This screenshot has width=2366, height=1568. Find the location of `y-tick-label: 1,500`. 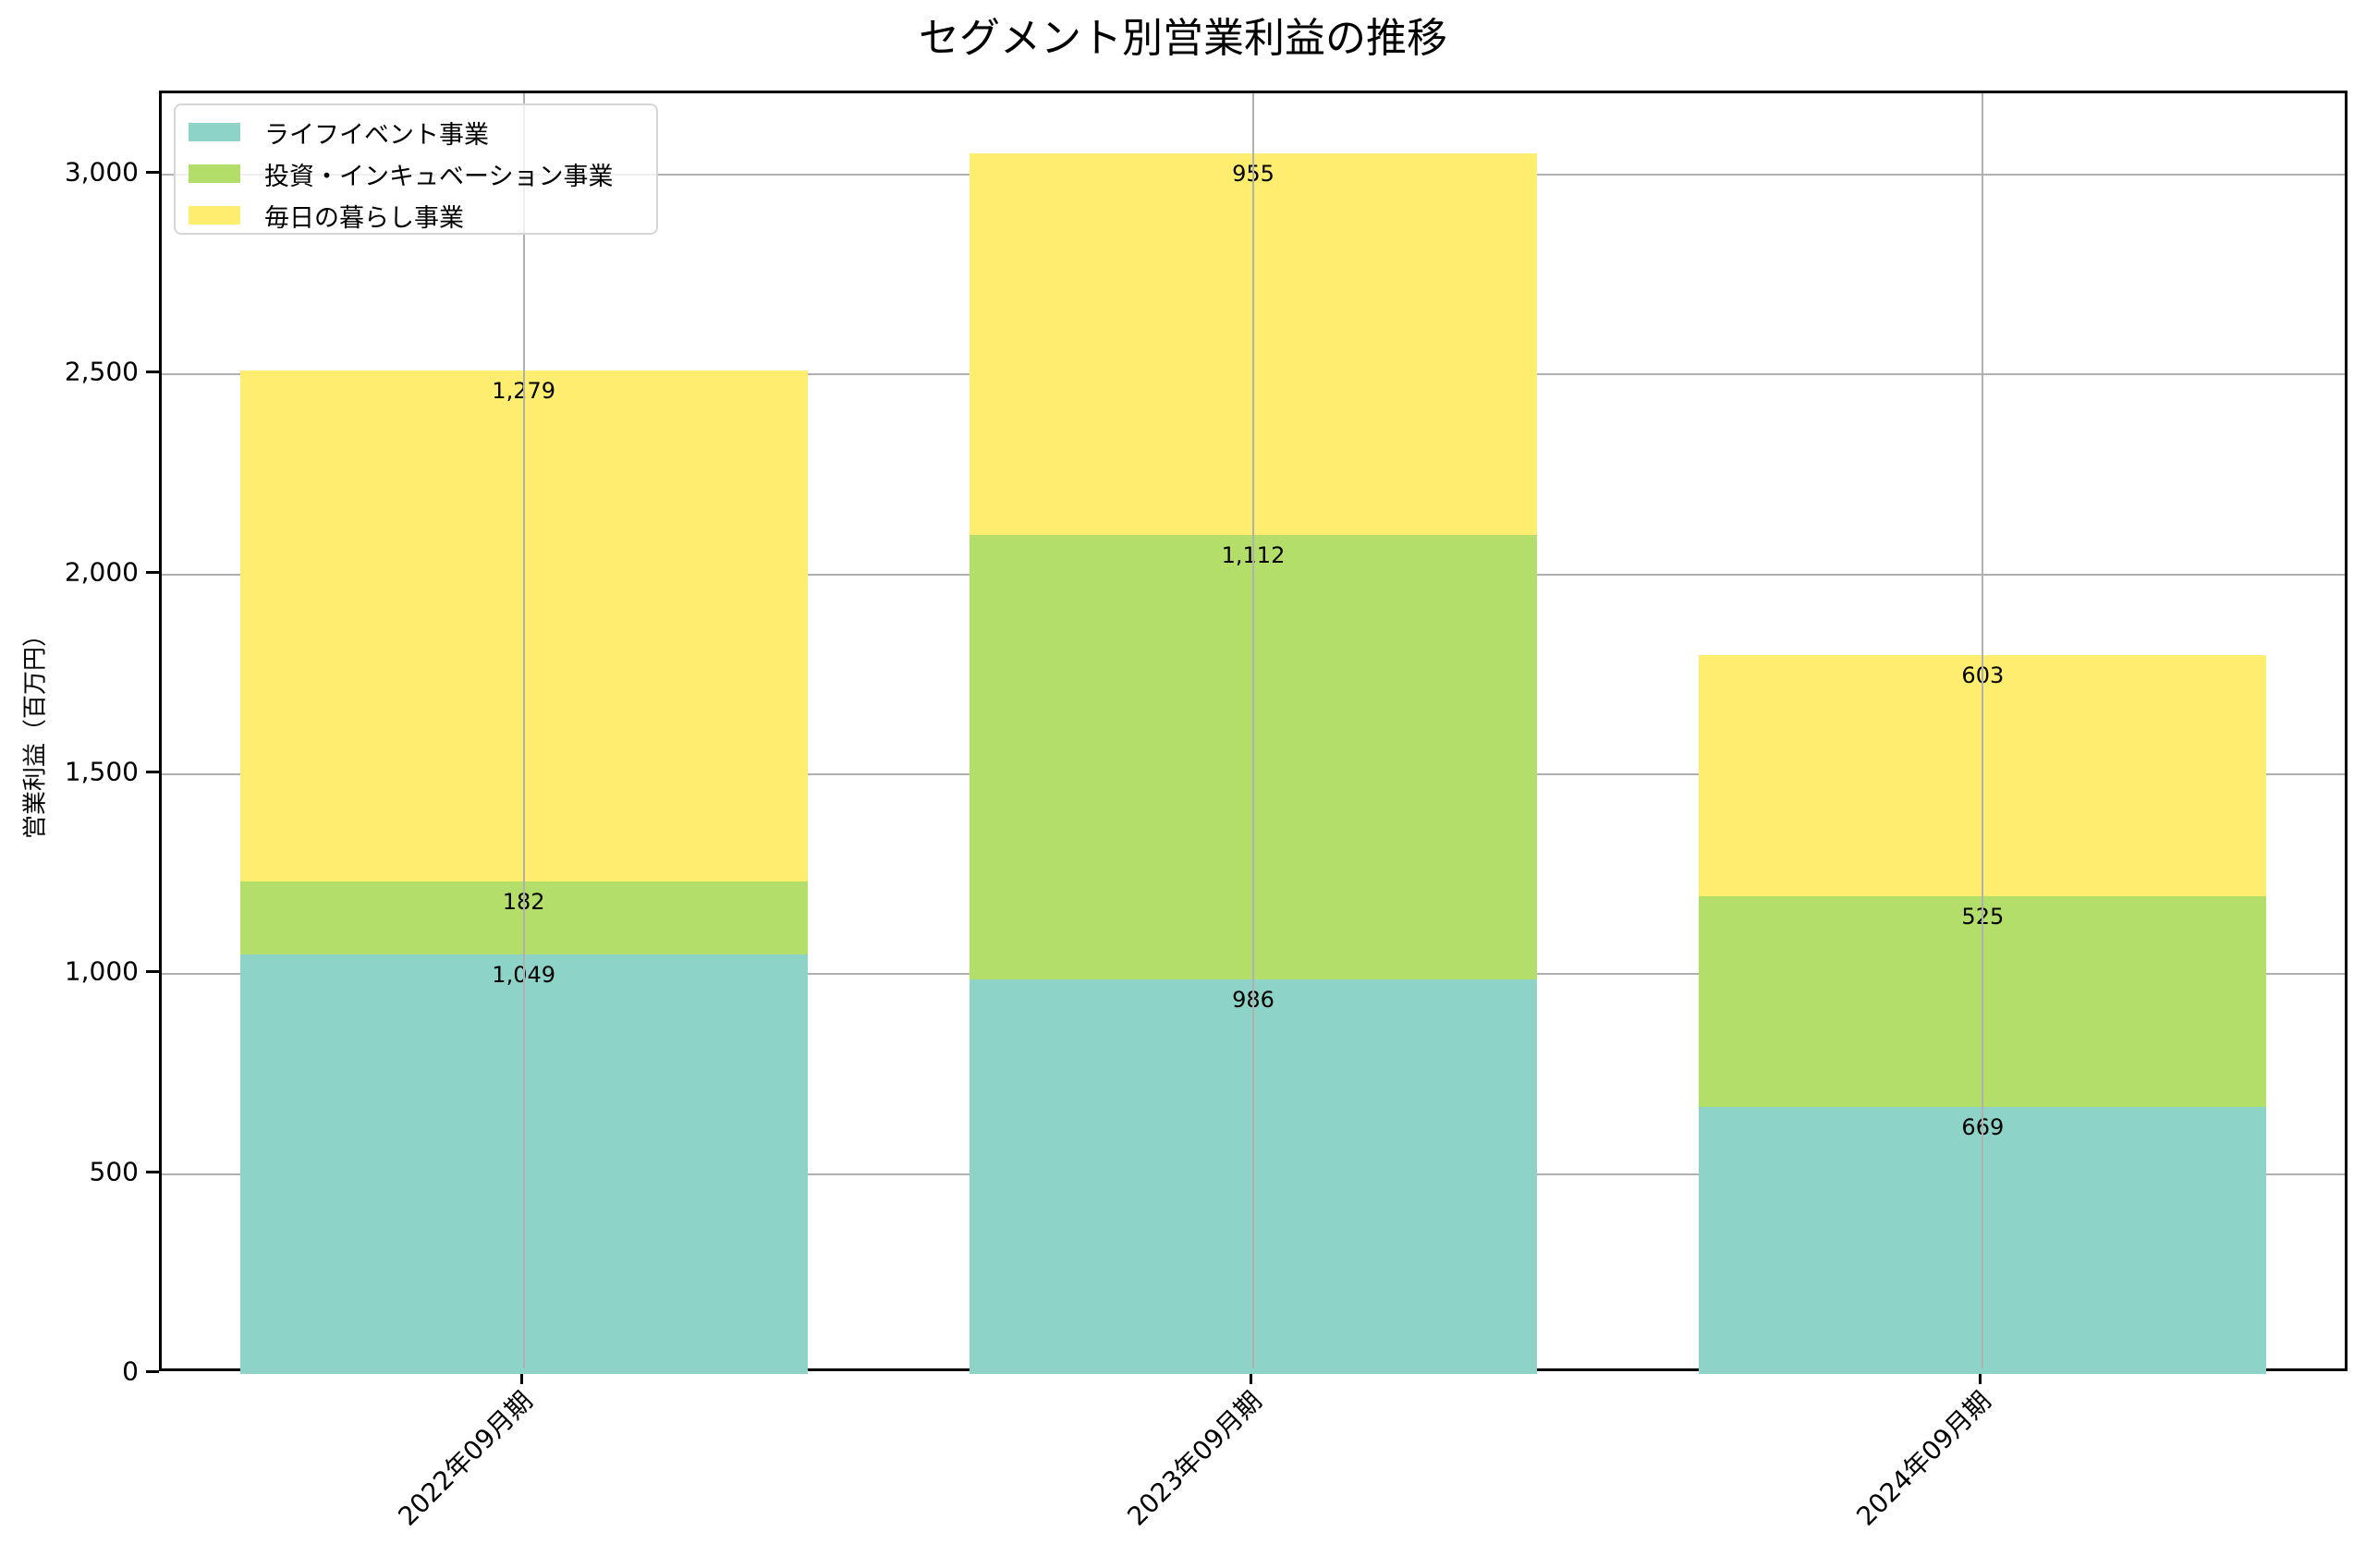

y-tick-label: 1,500 is located at coordinates (101, 771).